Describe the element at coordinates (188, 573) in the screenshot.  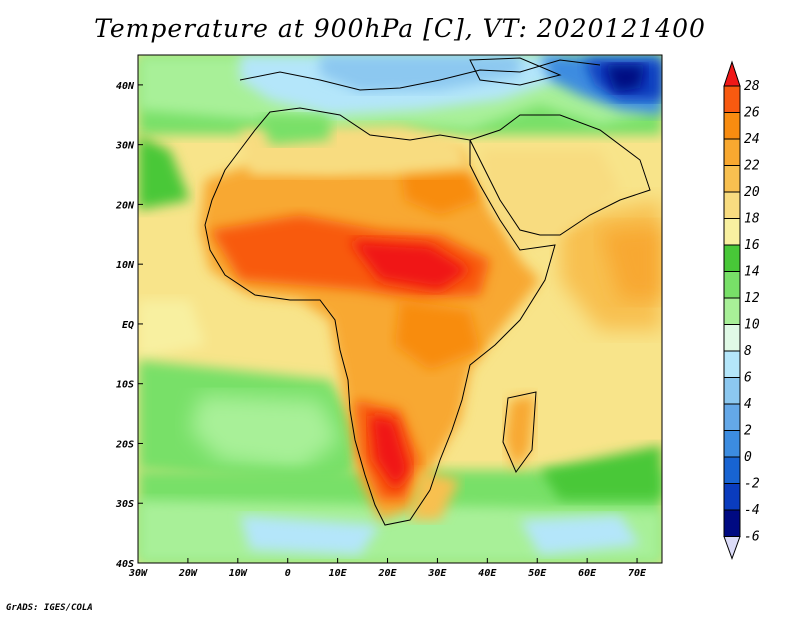
I see `lon-label: 20W` at that location.